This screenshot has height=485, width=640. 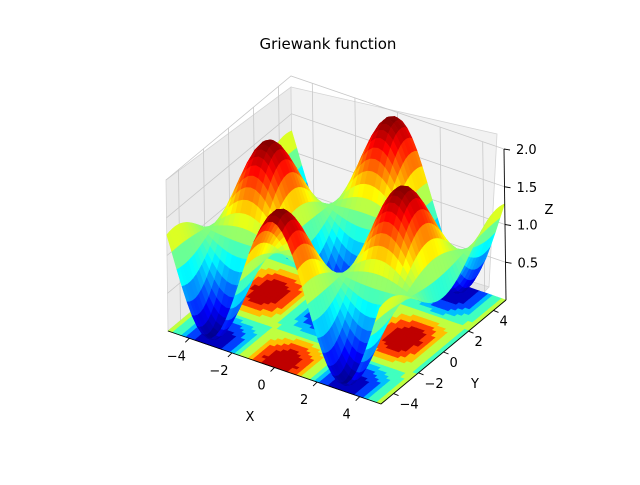 I want to click on x-tick-label: −2, so click(x=218, y=371).